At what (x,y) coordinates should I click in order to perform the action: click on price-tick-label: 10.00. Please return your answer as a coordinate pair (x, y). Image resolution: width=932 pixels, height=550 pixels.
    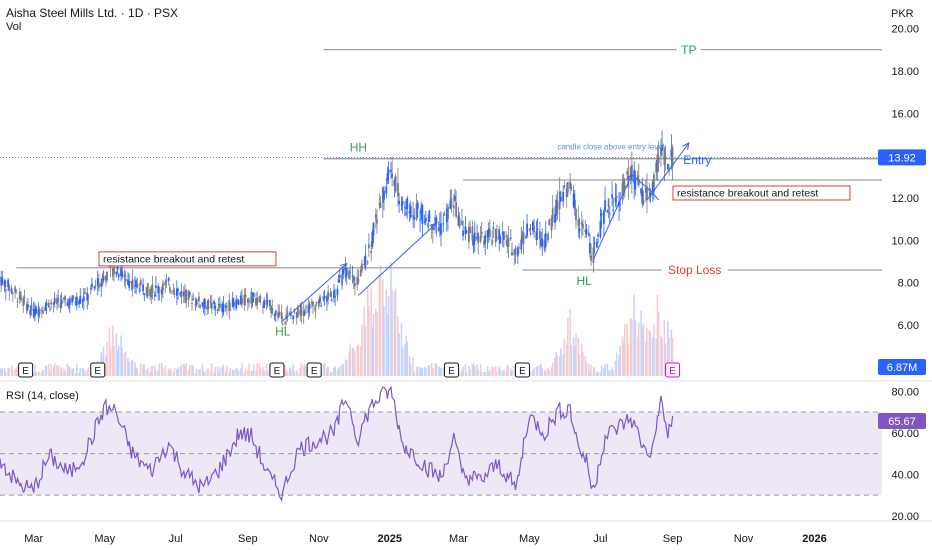
    Looking at the image, I should click on (905, 241).